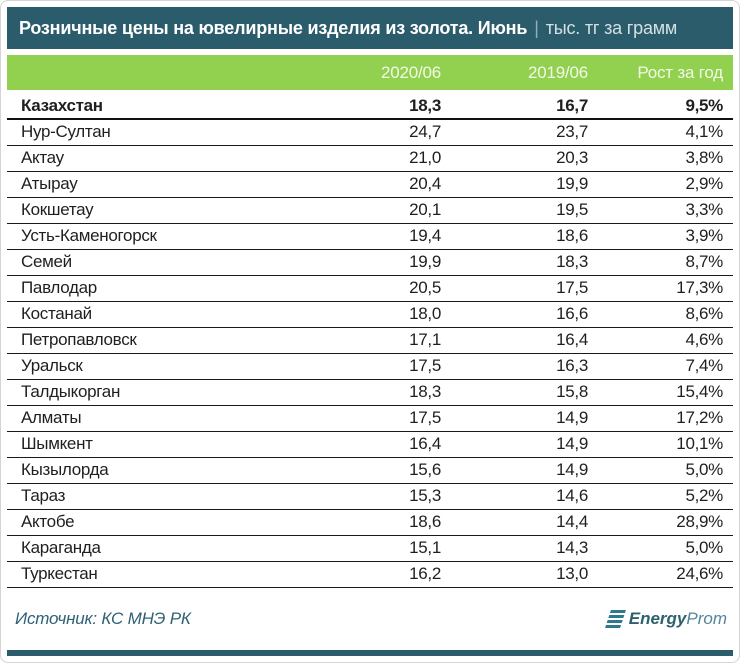 The height and width of the screenshot is (663, 740). What do you see at coordinates (514, 210) in the screenshot?
I see `value-2019-cell: 19,5` at bounding box center [514, 210].